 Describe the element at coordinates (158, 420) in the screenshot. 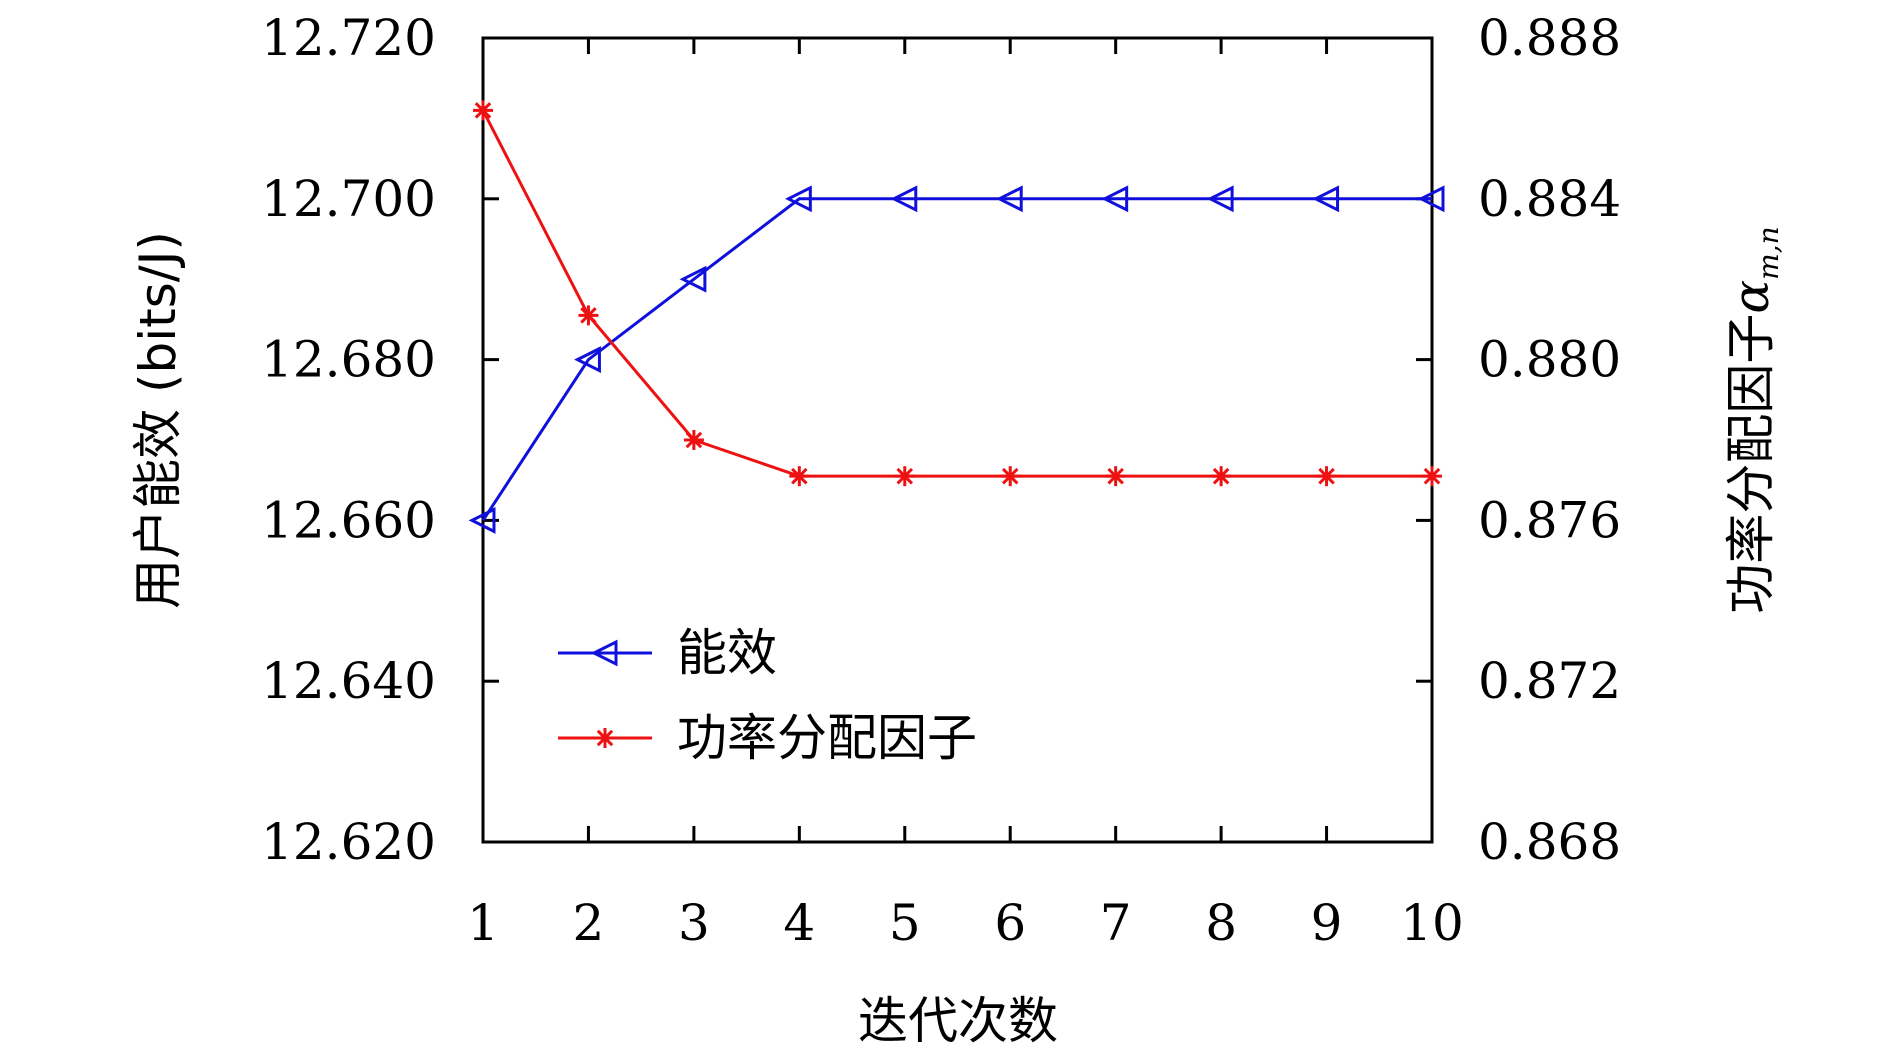

I see `y-left-axis-title: 用户能效 (bits/J)` at that location.